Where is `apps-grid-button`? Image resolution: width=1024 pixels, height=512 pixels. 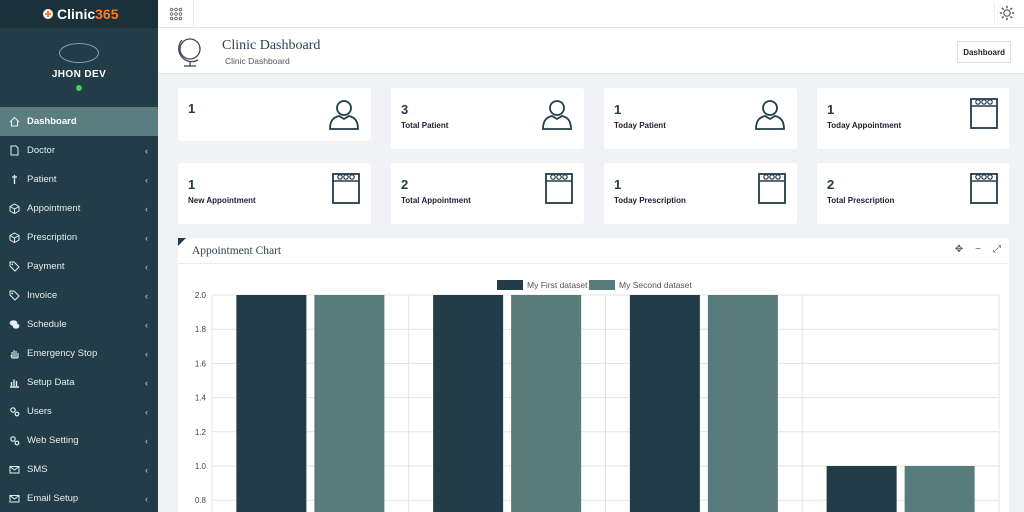
apps-grid-button is located at coordinates (176, 14).